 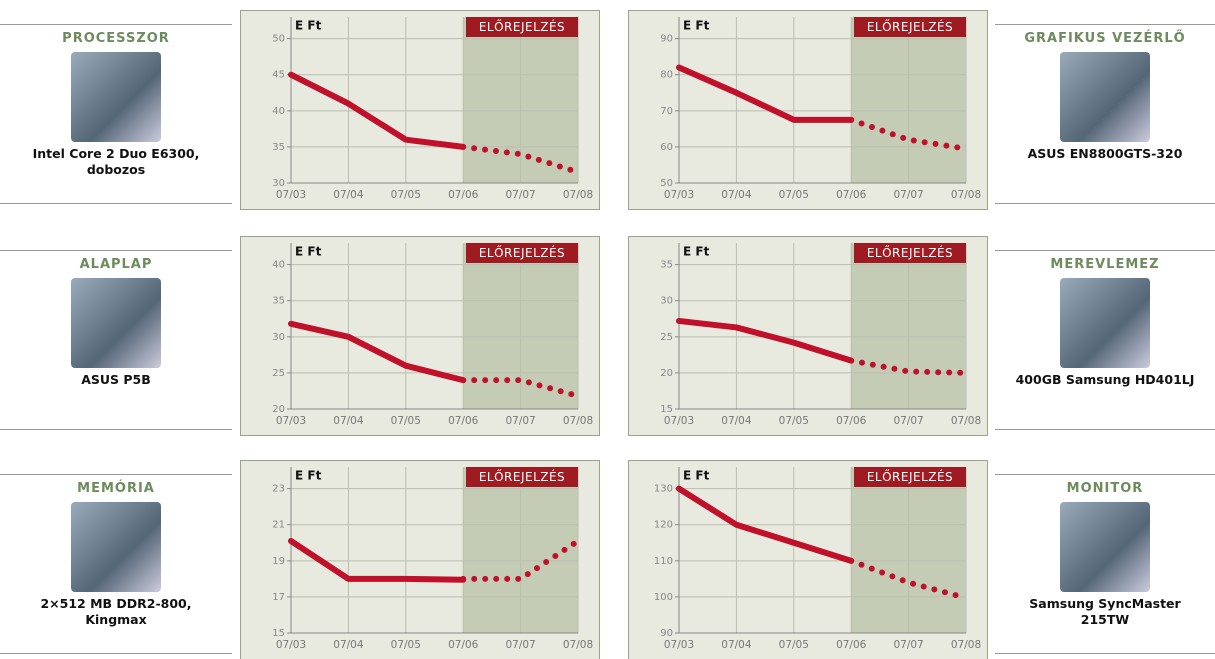 I want to click on y-tick-label: 21, so click(x=278, y=525).